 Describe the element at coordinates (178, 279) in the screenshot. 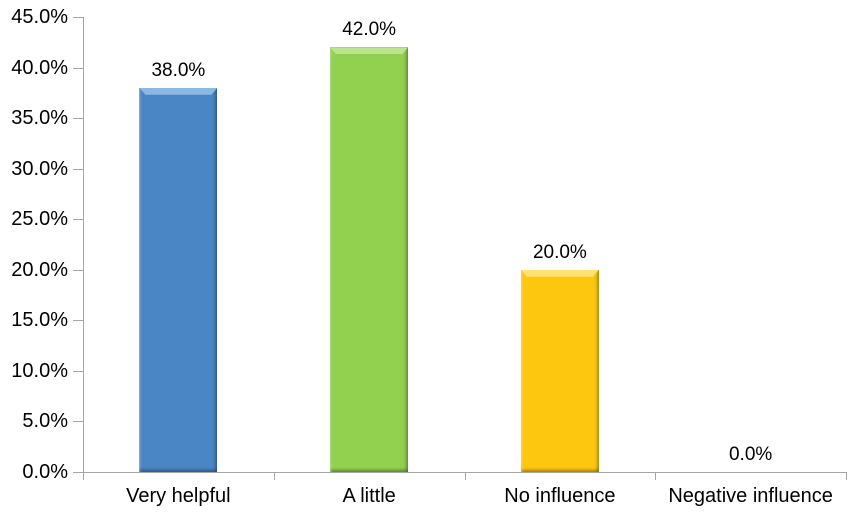

I see `bar-very-helpful` at that location.